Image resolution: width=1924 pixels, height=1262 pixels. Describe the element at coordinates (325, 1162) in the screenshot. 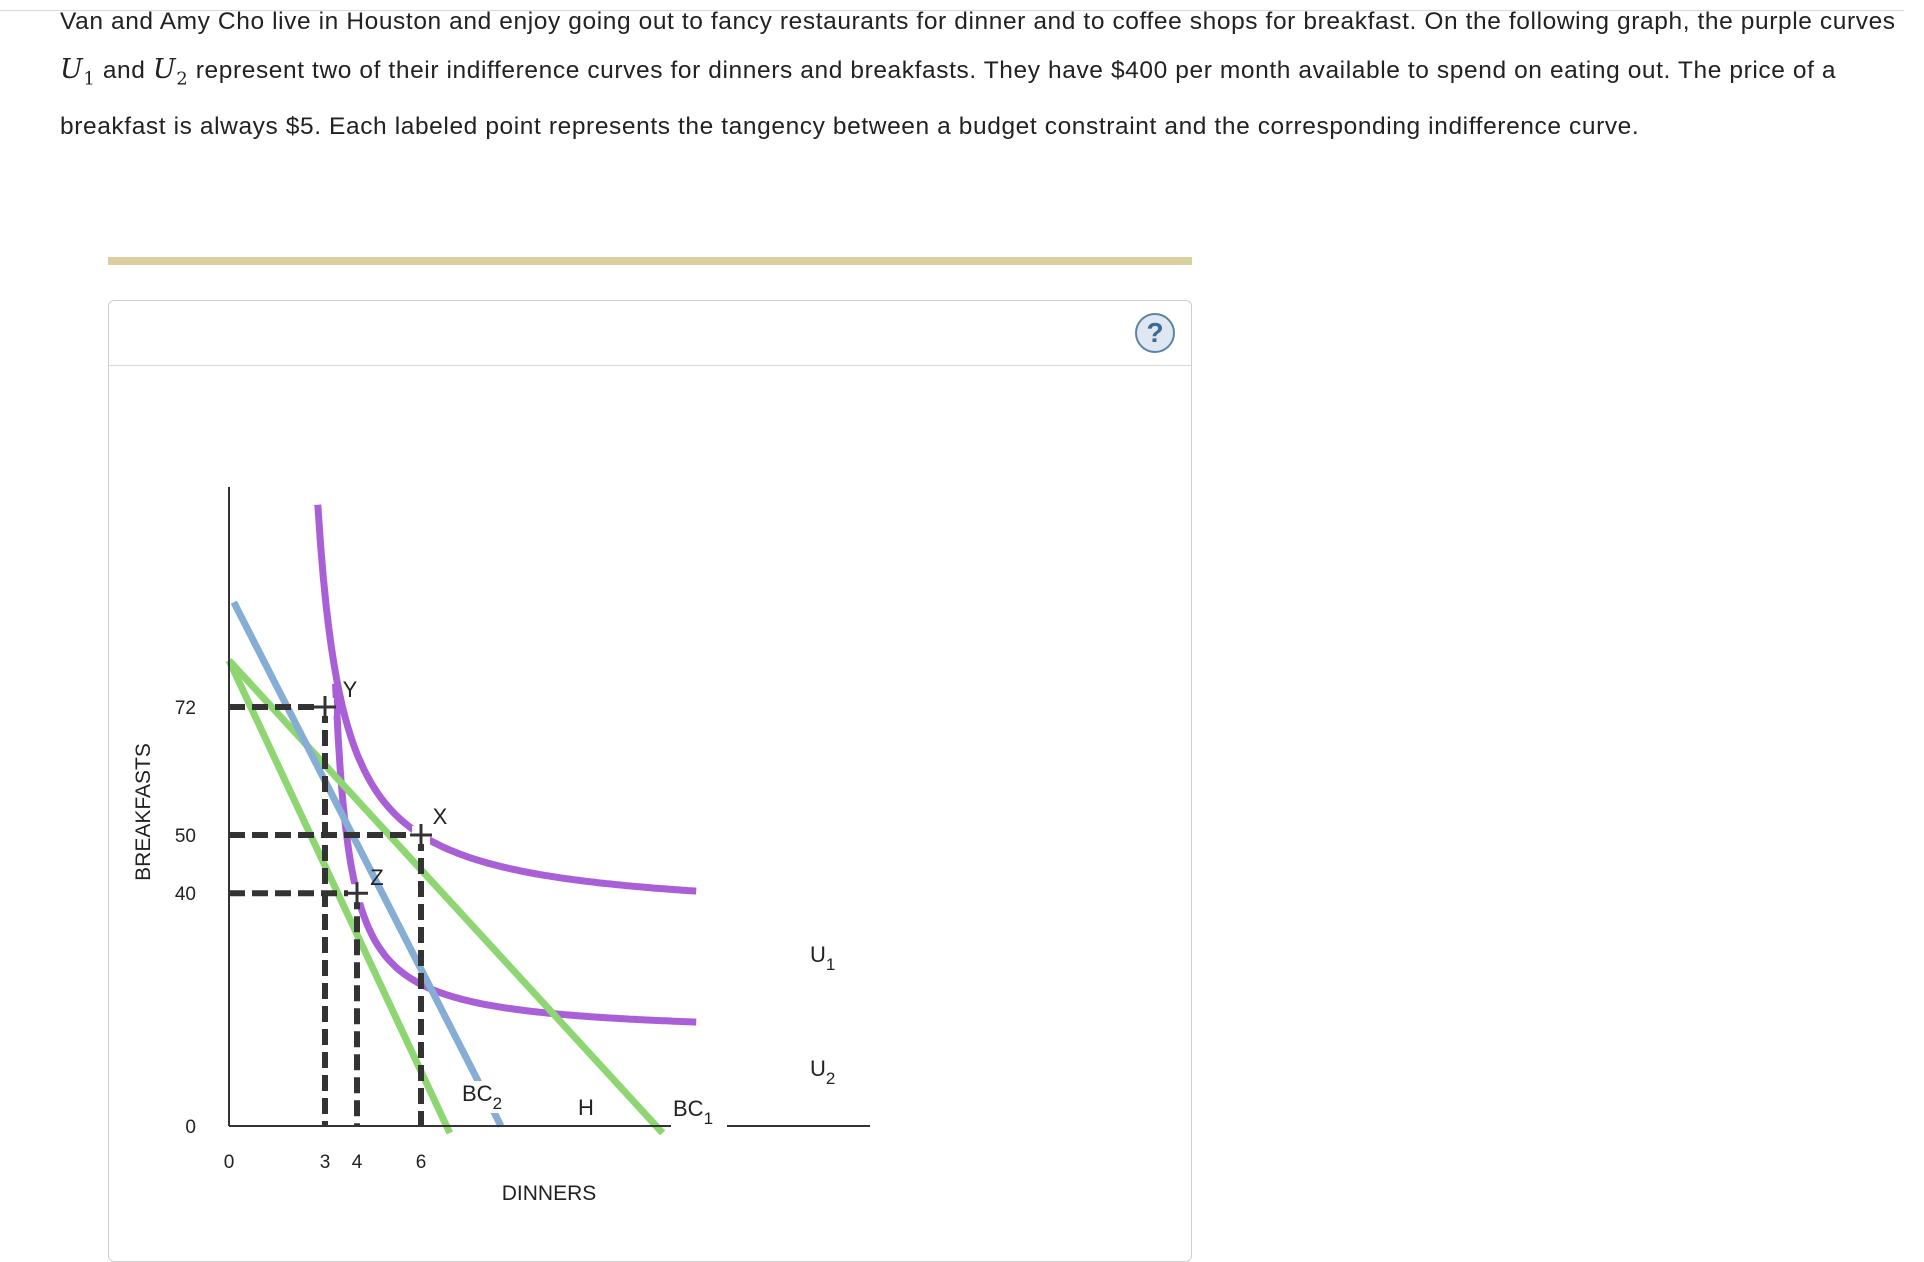

I see `x-tick-label-3: 3` at that location.